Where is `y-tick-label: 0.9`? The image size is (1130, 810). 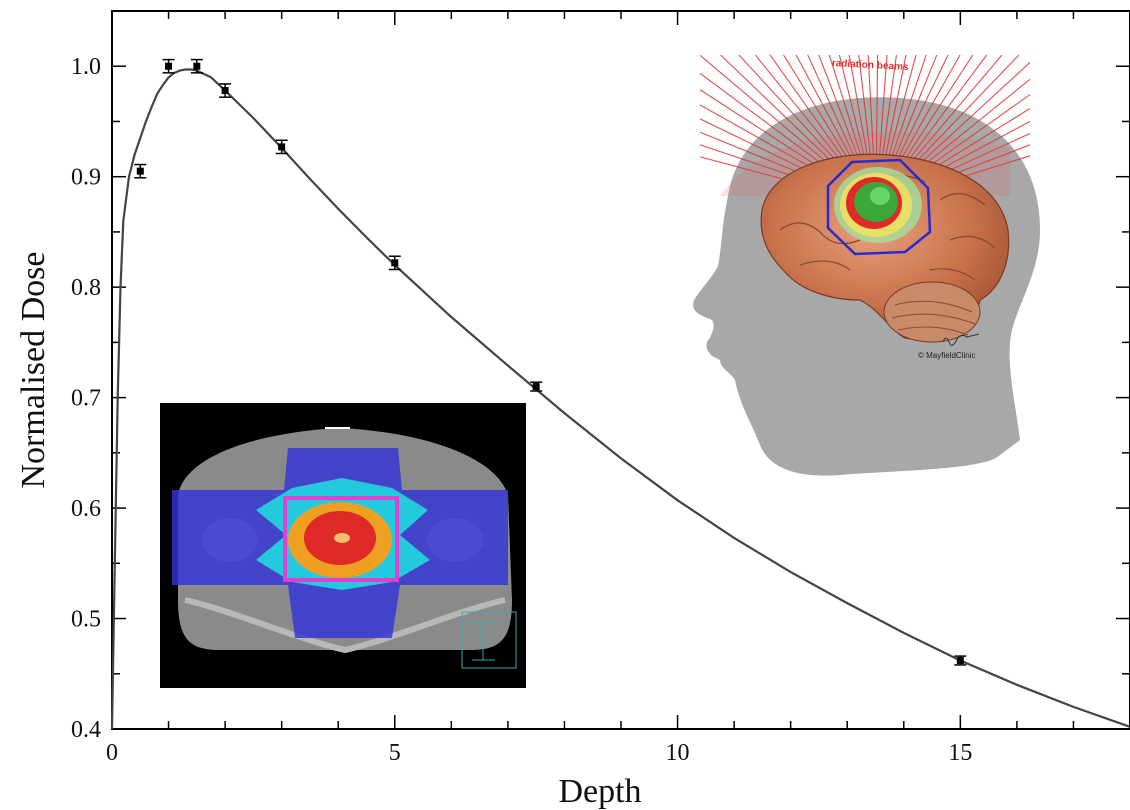 y-tick-label: 0.9 is located at coordinates (86, 178).